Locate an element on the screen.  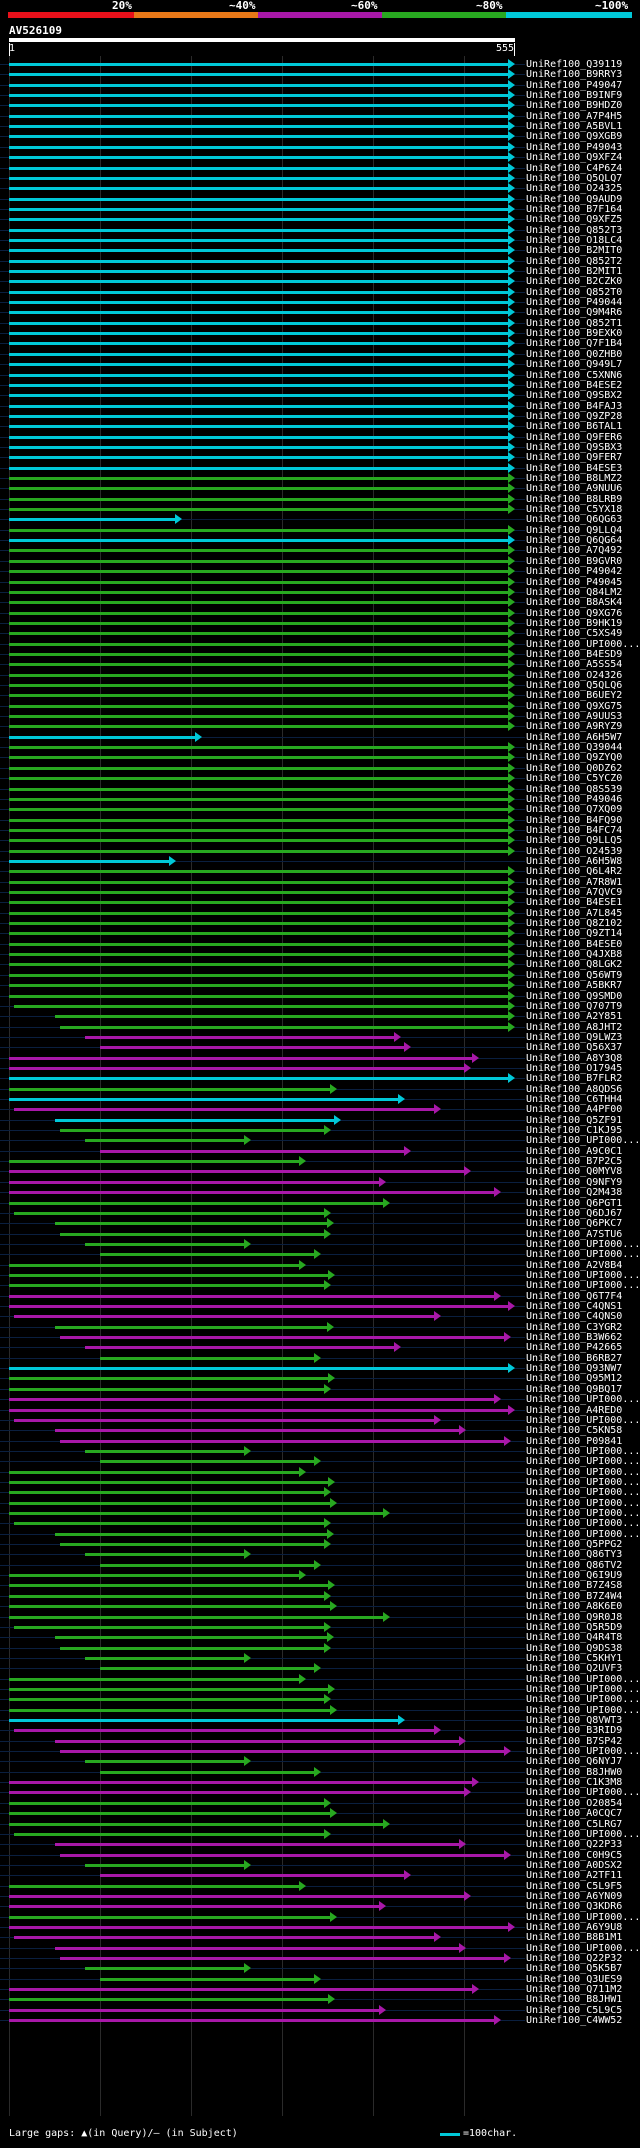
hit-label-link: UniRef100_Q4R4T8 is located at coordinates (574, 1638).